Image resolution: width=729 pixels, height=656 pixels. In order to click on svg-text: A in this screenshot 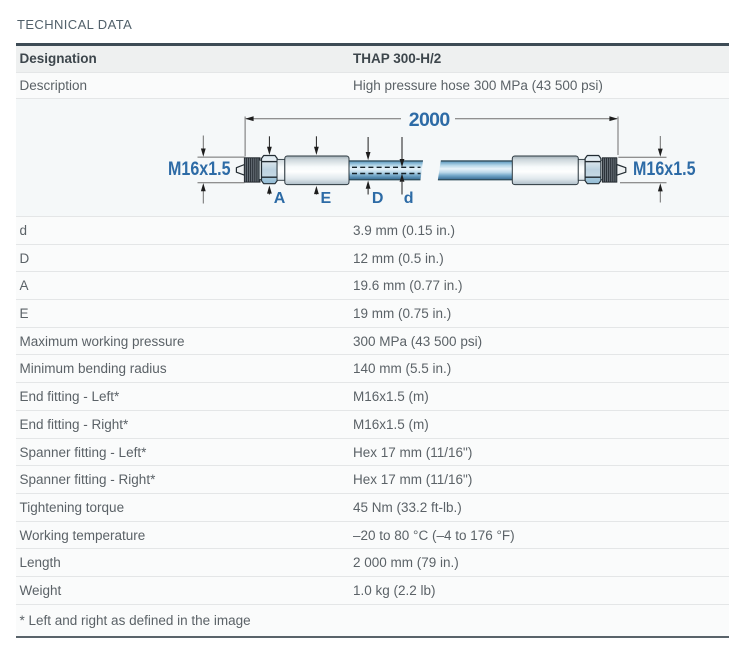, I will do `click(280, 198)`.